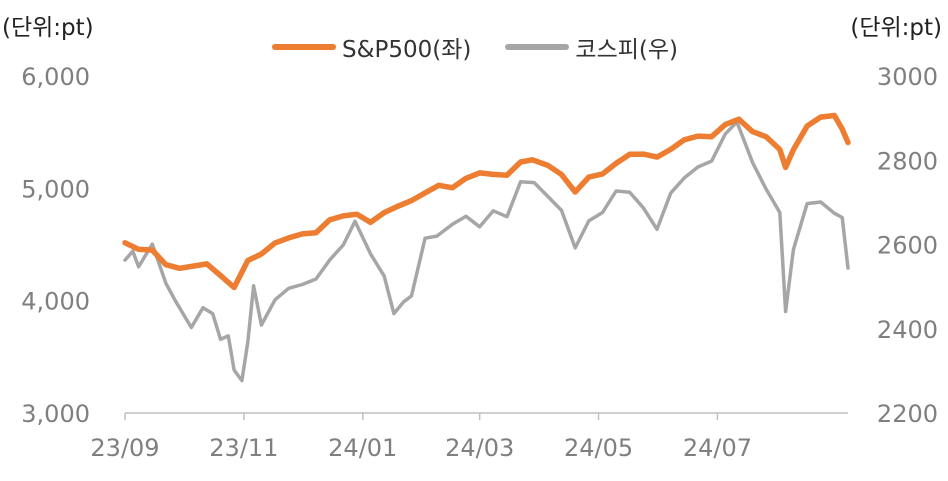 Image resolution: width=948 pixels, height=481 pixels. Describe the element at coordinates (48, 28) in the screenshot. I see `left-axis-unit-label: (단위:pt)` at that location.